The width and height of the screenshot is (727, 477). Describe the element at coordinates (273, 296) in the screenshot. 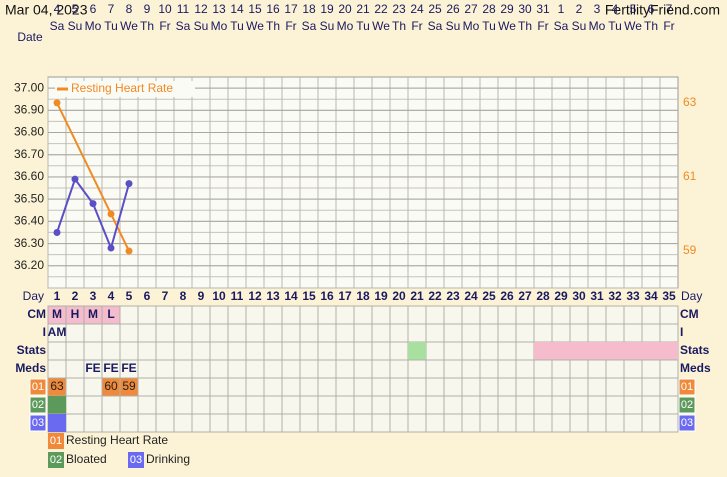

I see `day-number: 13` at that location.